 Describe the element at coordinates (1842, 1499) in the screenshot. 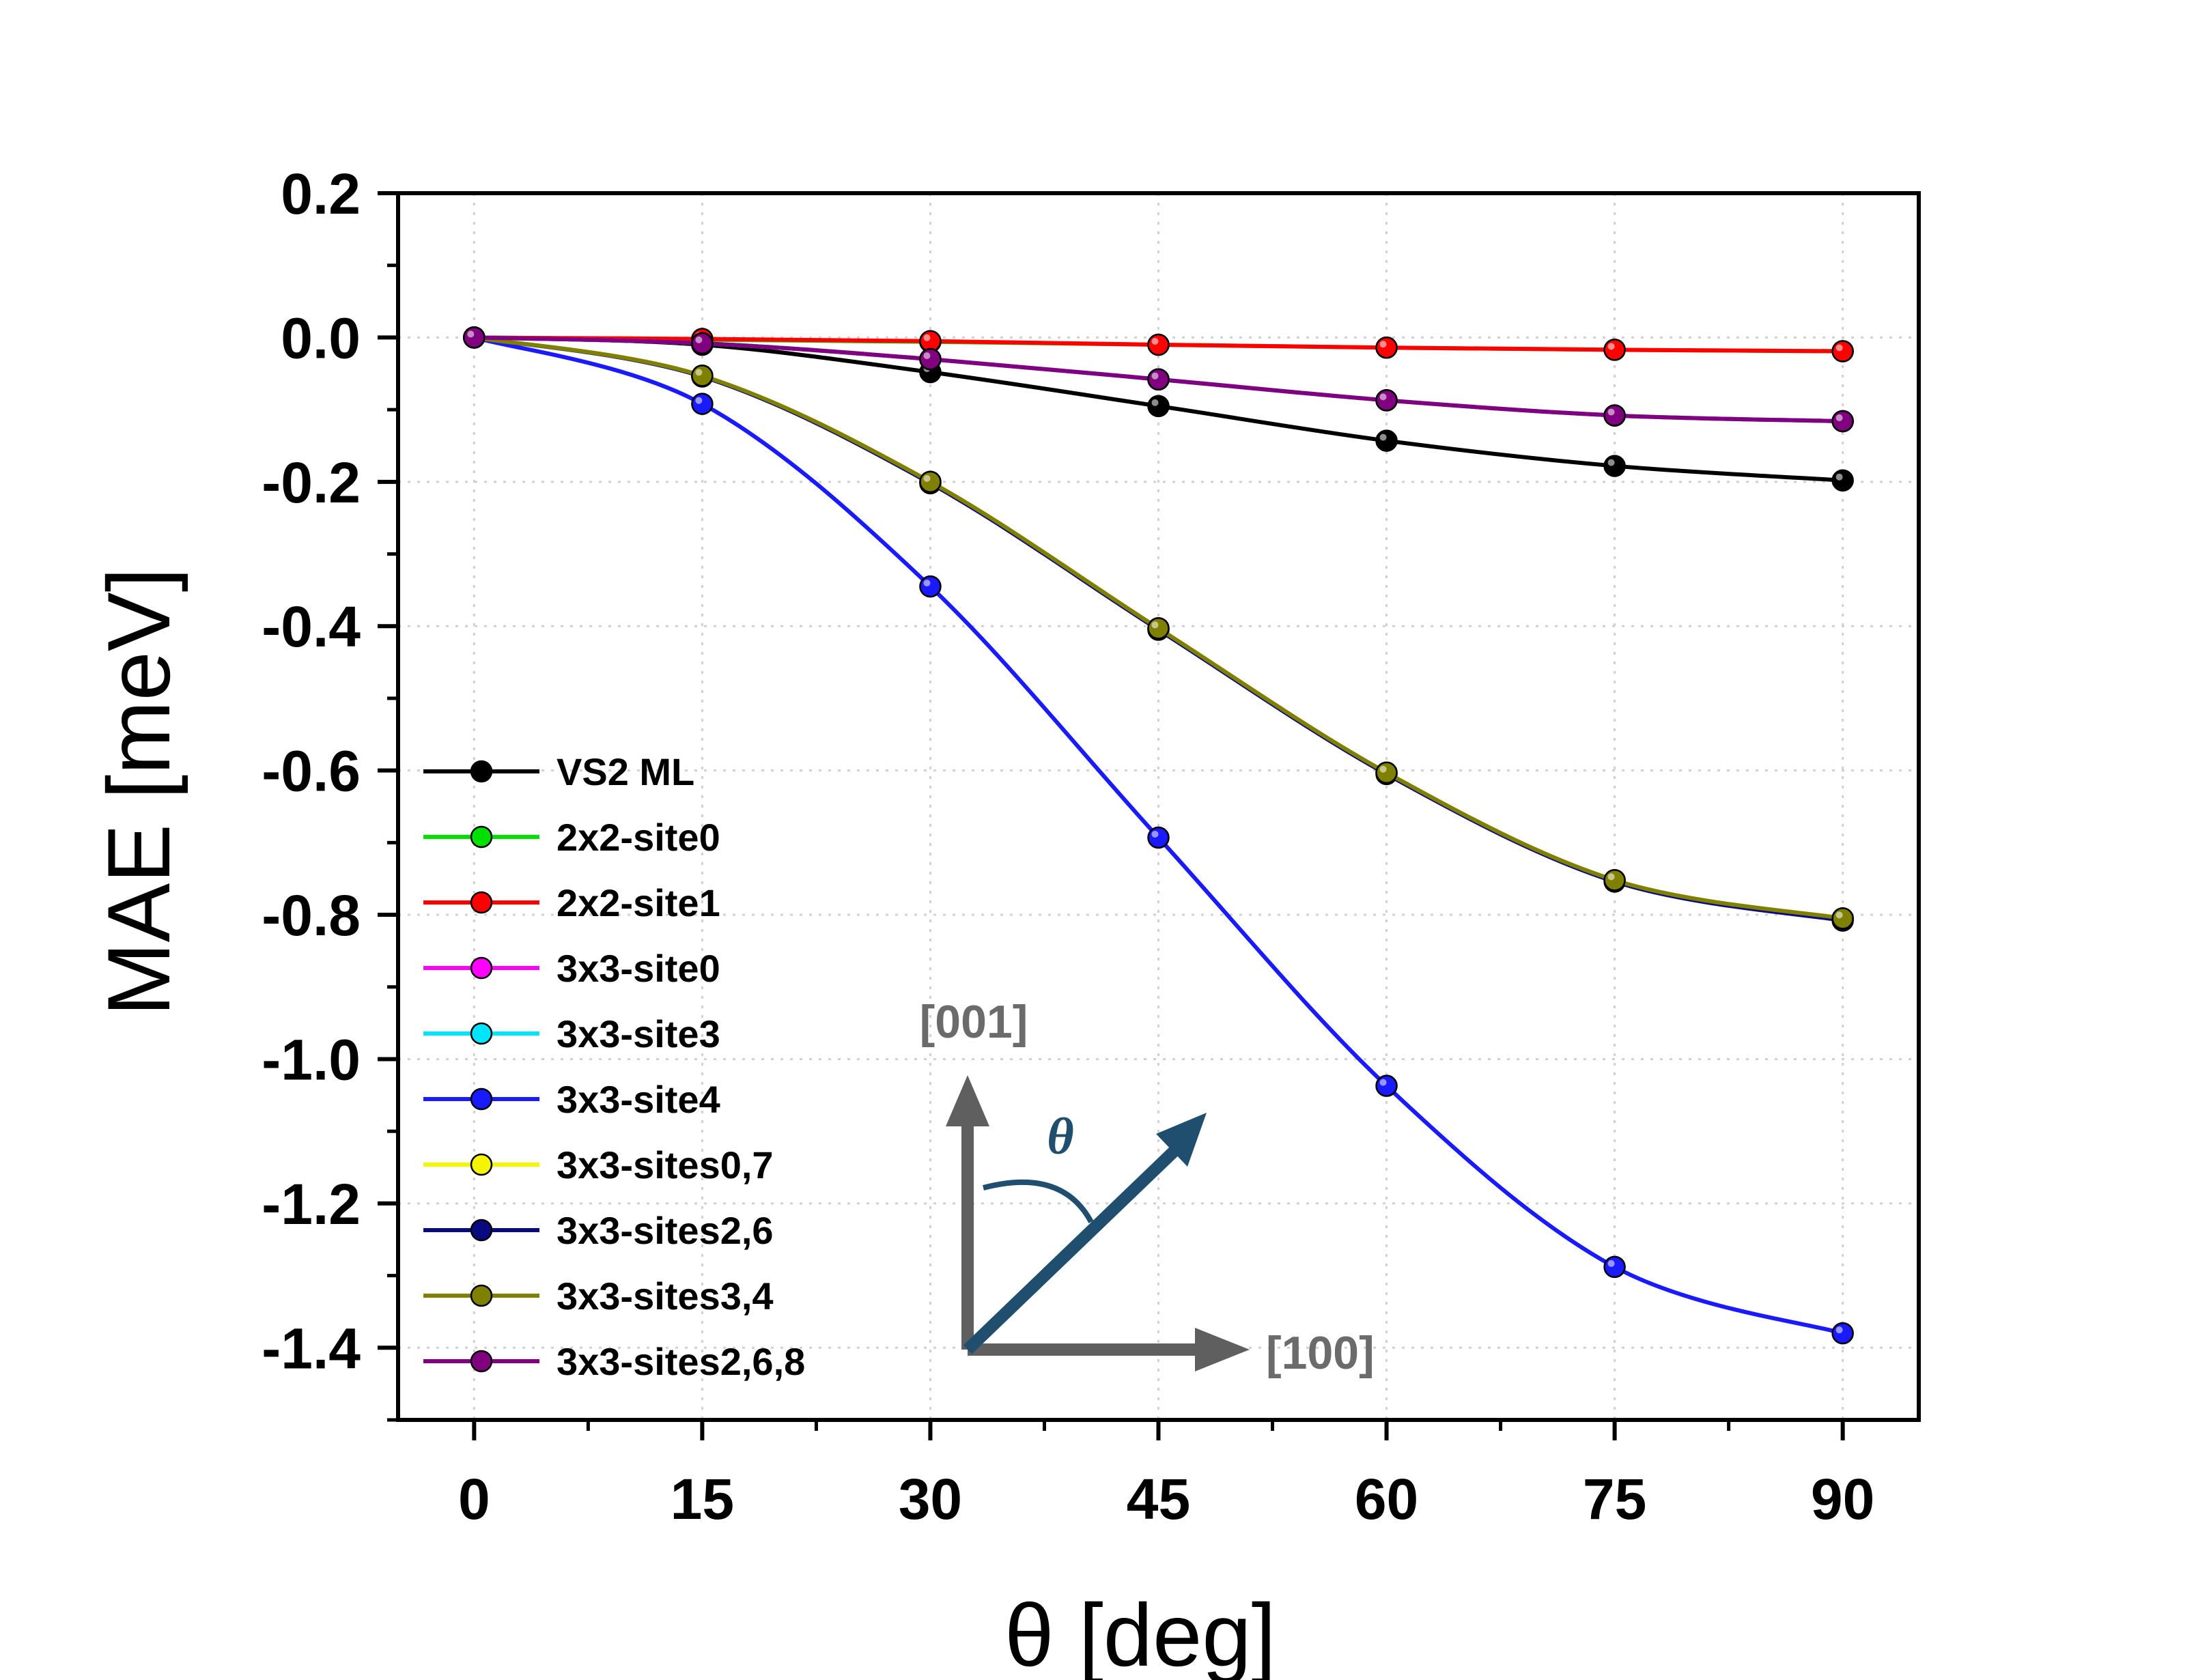

I see `x-tick-label: 90` at that location.